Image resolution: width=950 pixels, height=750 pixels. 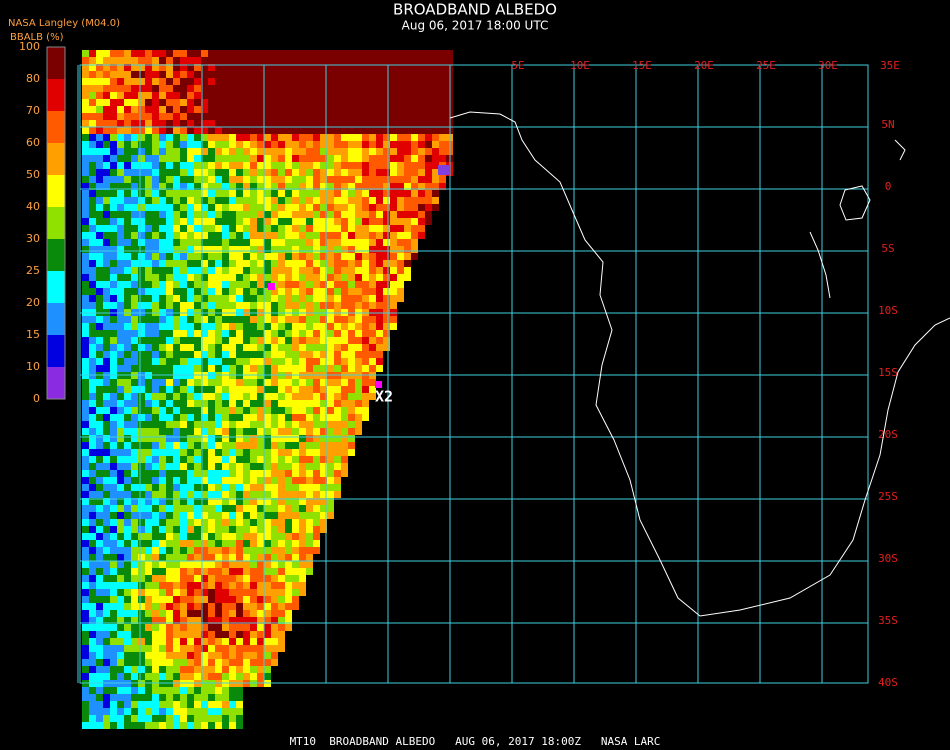 I want to click on colorbar-segment, so click(x=56, y=95).